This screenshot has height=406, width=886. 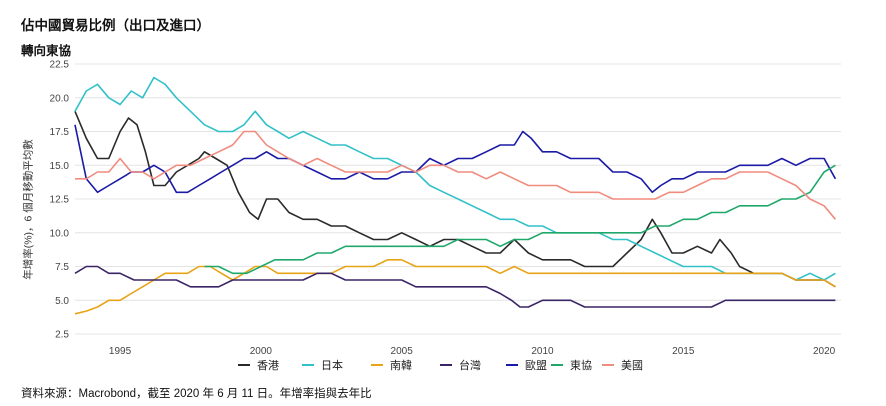 I want to click on series-line-南韓, so click(x=455, y=286).